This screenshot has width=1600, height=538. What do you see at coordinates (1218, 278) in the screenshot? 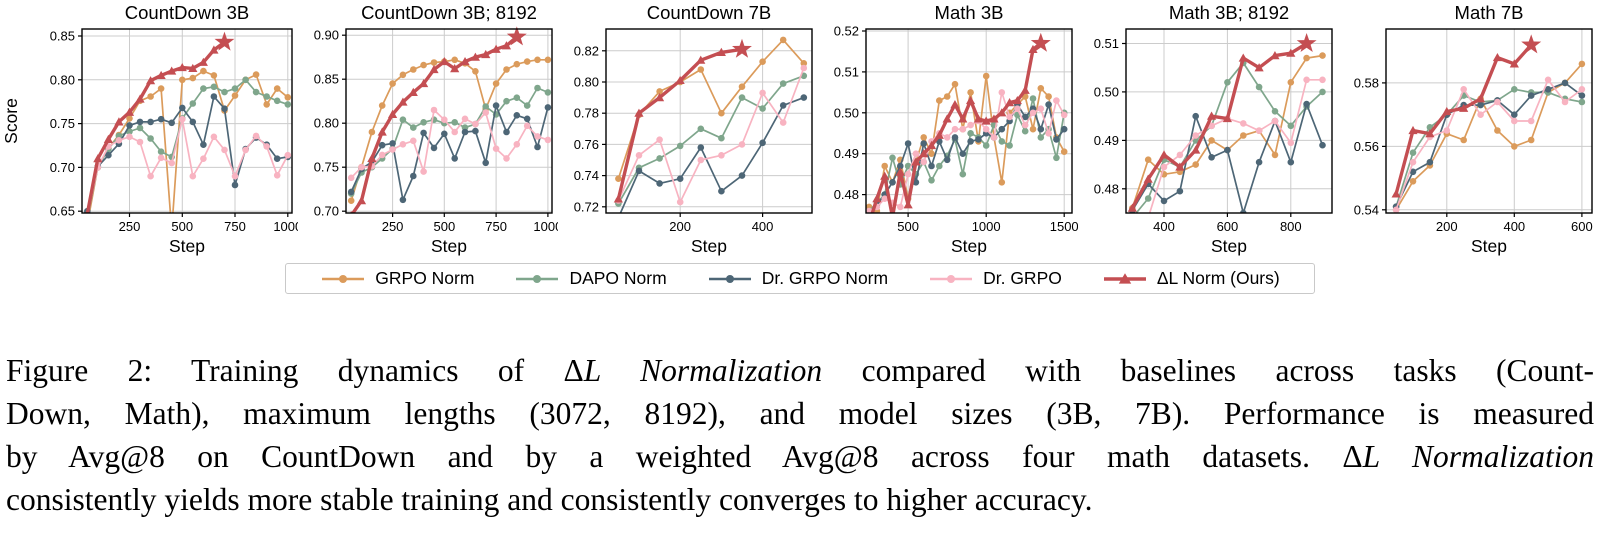
I see `legend-label: ΔL Norm (Ours)` at bounding box center [1218, 278].